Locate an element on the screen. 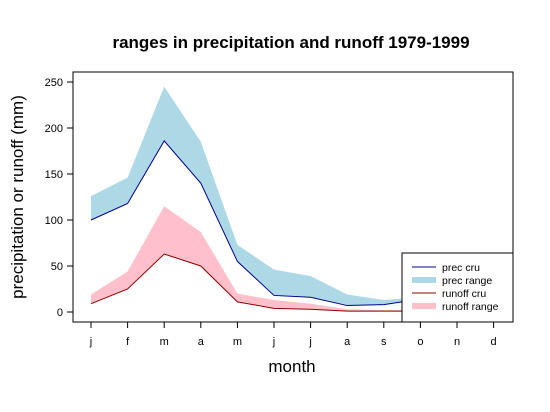 The image size is (550, 412). x-tick-label: n is located at coordinates (457, 342).